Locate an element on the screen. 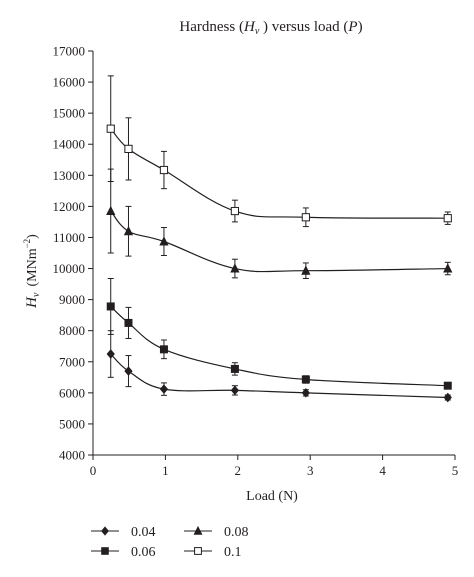 The height and width of the screenshot is (577, 474). title-h-sub: ν is located at coordinates (257, 31).